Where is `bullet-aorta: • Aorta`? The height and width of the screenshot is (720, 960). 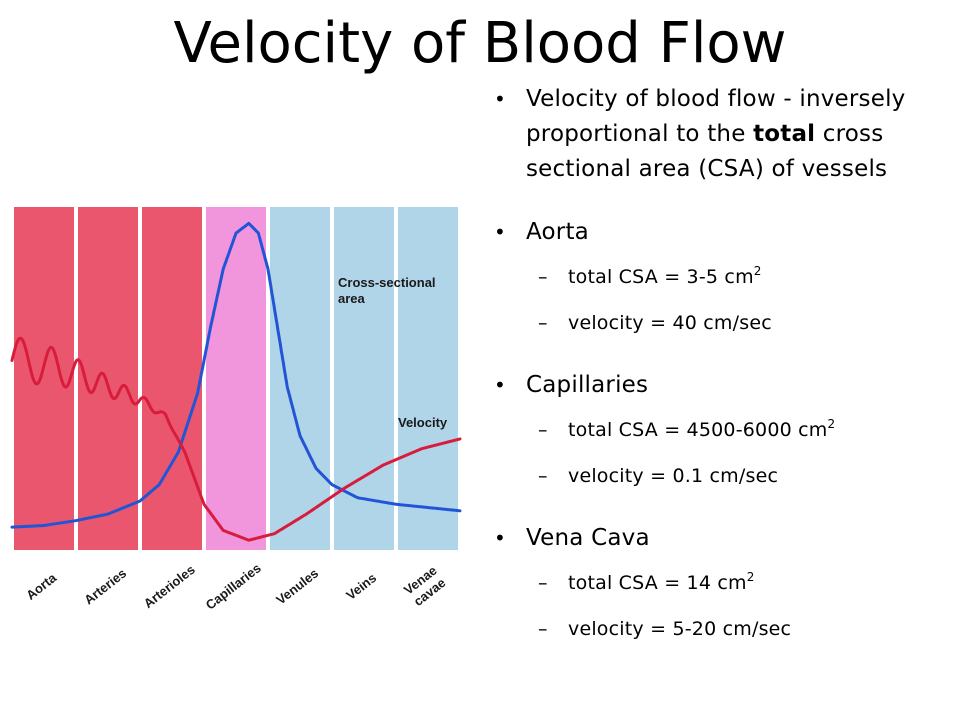 bullet-aorta: • Aorta is located at coordinates (715, 232).